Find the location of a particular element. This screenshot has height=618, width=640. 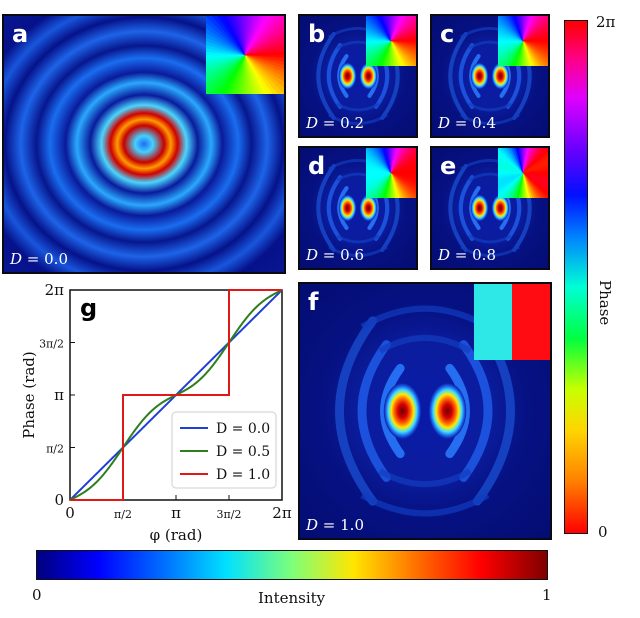

y-tick-label: 0 is located at coordinates (59, 500).